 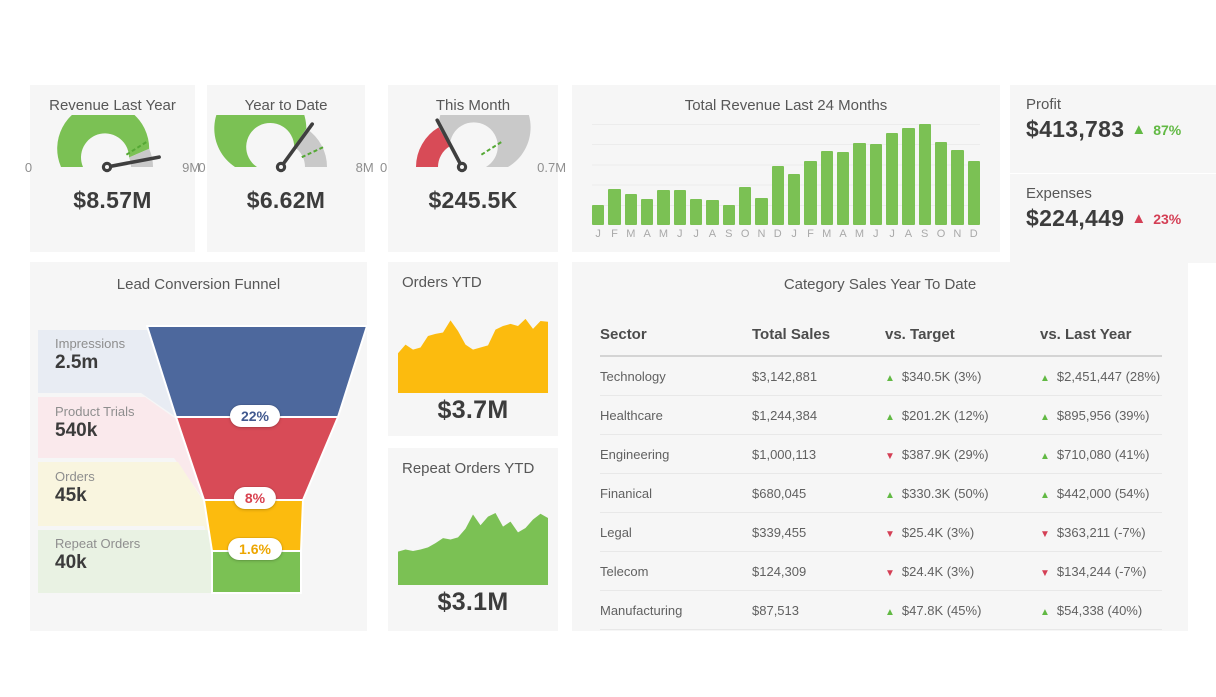 What do you see at coordinates (1101, 336) in the screenshot?
I see `column-header-vs-last-year: vs. Last Year` at bounding box center [1101, 336].